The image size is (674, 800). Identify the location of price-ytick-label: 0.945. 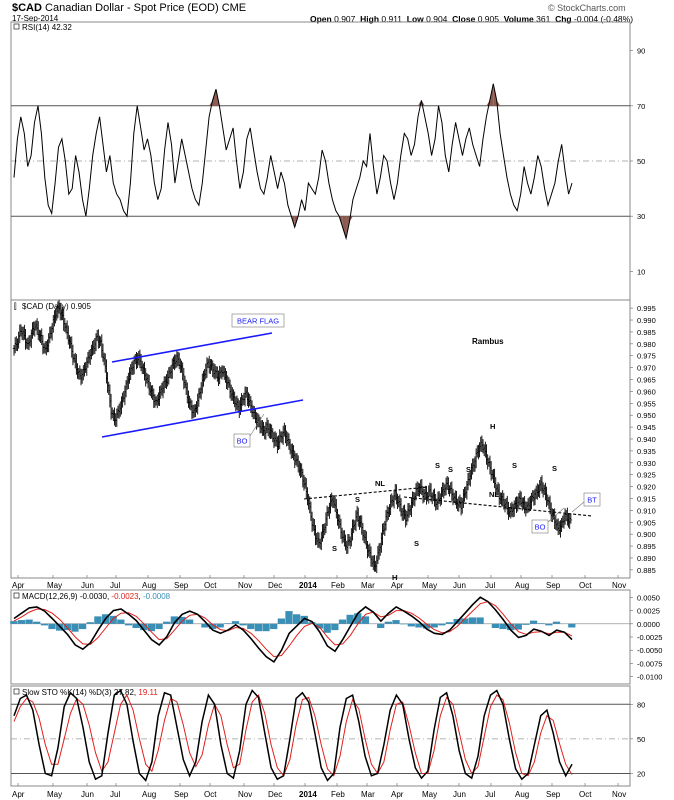
(646, 427).